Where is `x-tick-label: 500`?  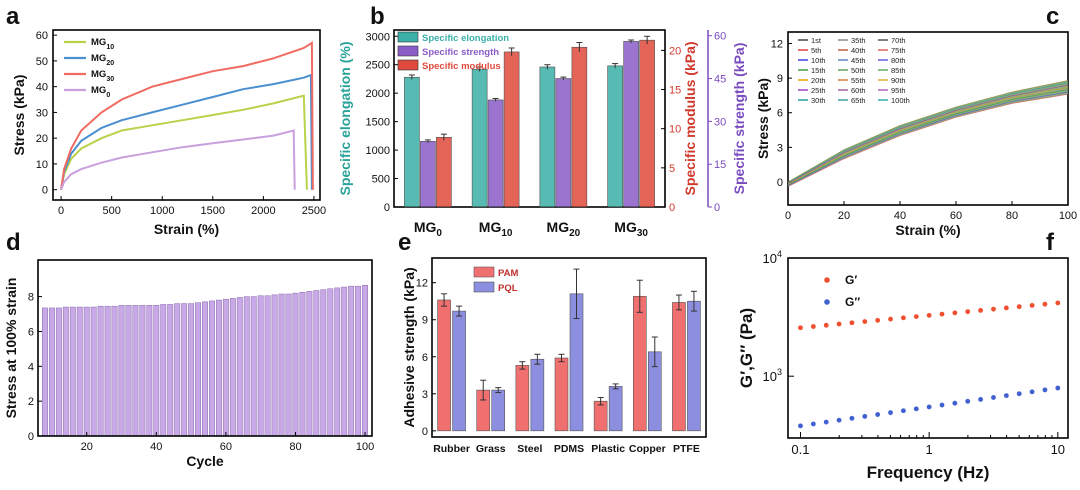 x-tick-label: 500 is located at coordinates (111, 211).